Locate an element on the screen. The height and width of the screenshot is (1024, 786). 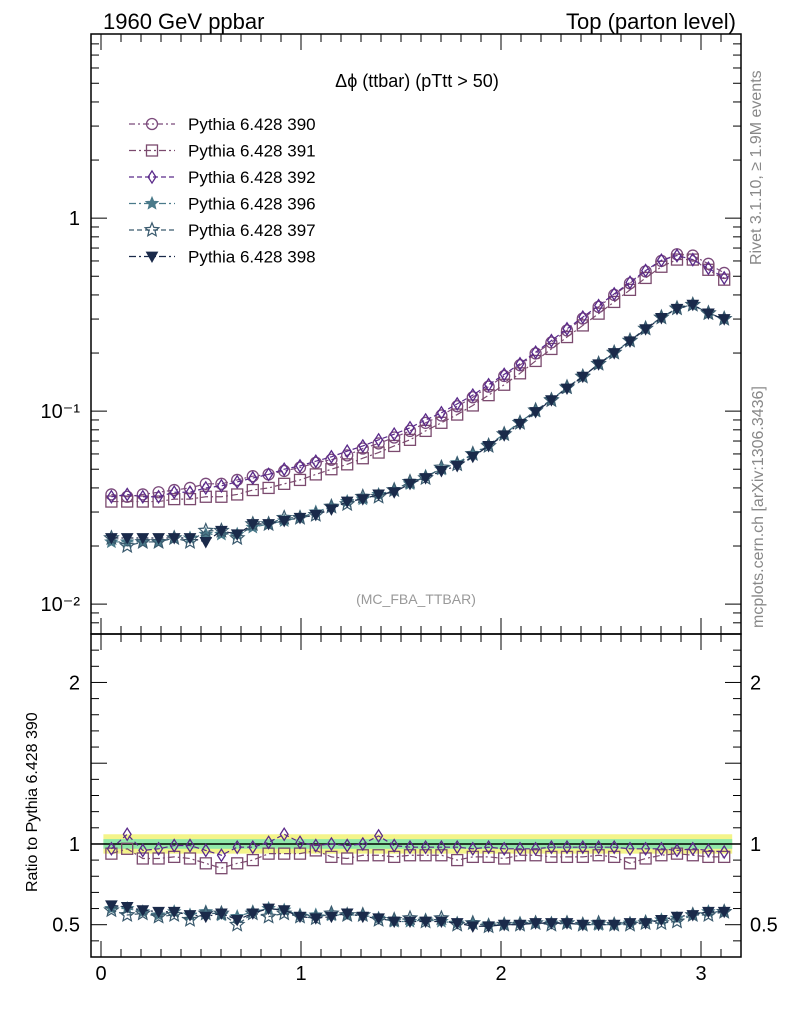
legend-entry: Pythia 6.428 390 is located at coordinates (222, 124).